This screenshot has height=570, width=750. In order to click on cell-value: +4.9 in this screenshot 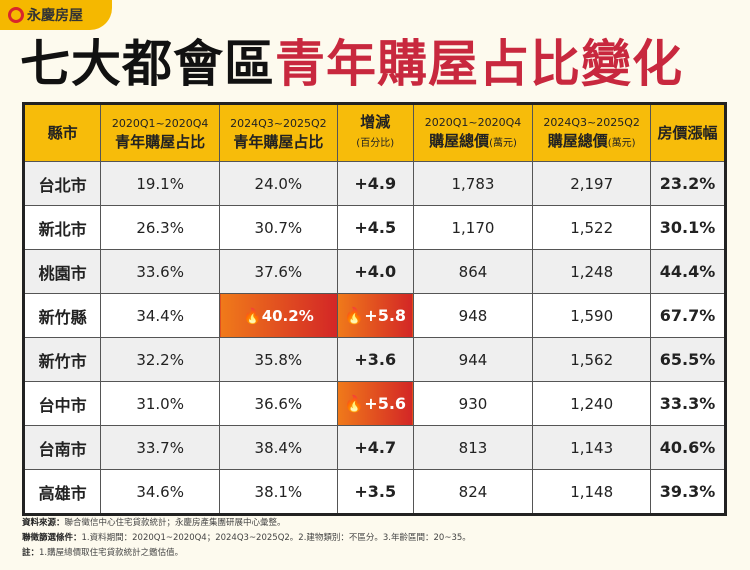, I will do `click(375, 183)`.